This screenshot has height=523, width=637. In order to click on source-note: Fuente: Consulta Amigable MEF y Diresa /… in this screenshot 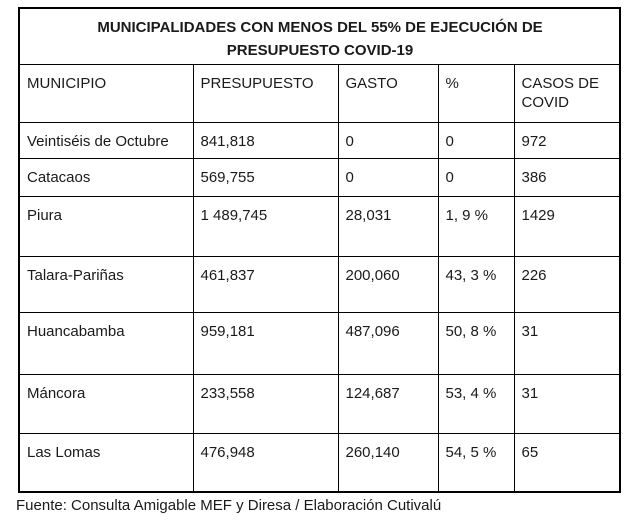, I will do `click(229, 505)`.